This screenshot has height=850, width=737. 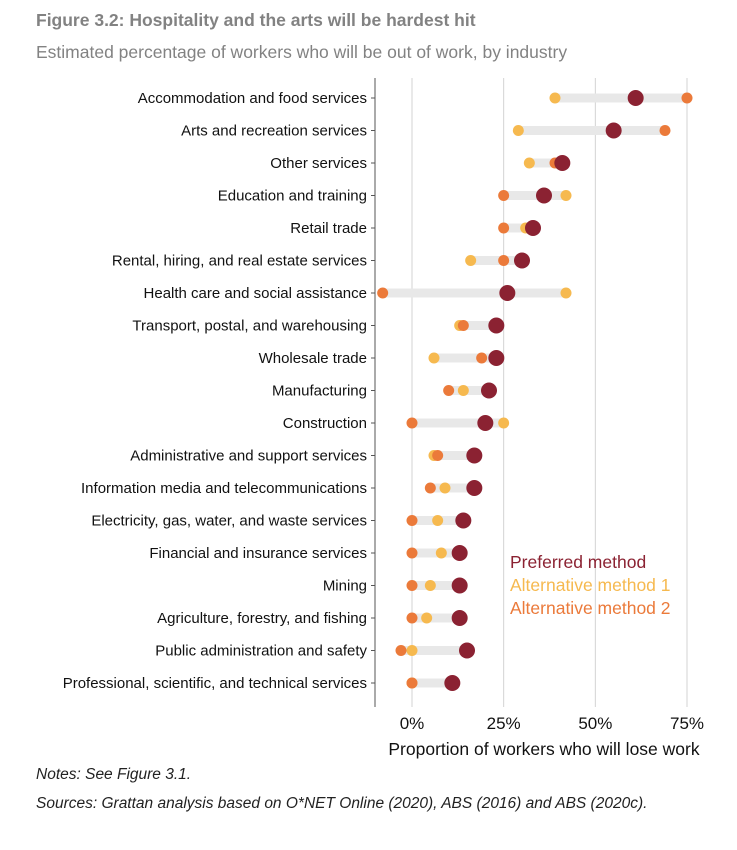 What do you see at coordinates (274, 131) in the screenshot?
I see `category-label: Arts and recreation services` at bounding box center [274, 131].